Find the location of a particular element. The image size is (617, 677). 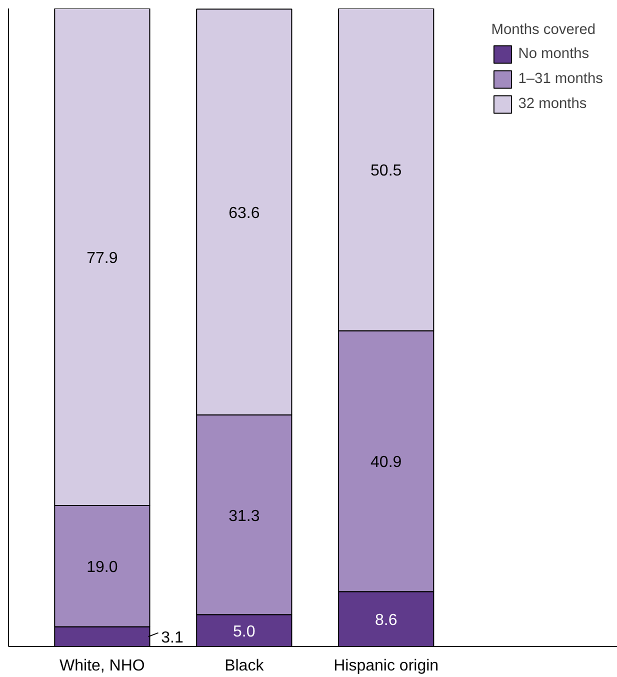

data-label: 77.9 is located at coordinates (102, 258).